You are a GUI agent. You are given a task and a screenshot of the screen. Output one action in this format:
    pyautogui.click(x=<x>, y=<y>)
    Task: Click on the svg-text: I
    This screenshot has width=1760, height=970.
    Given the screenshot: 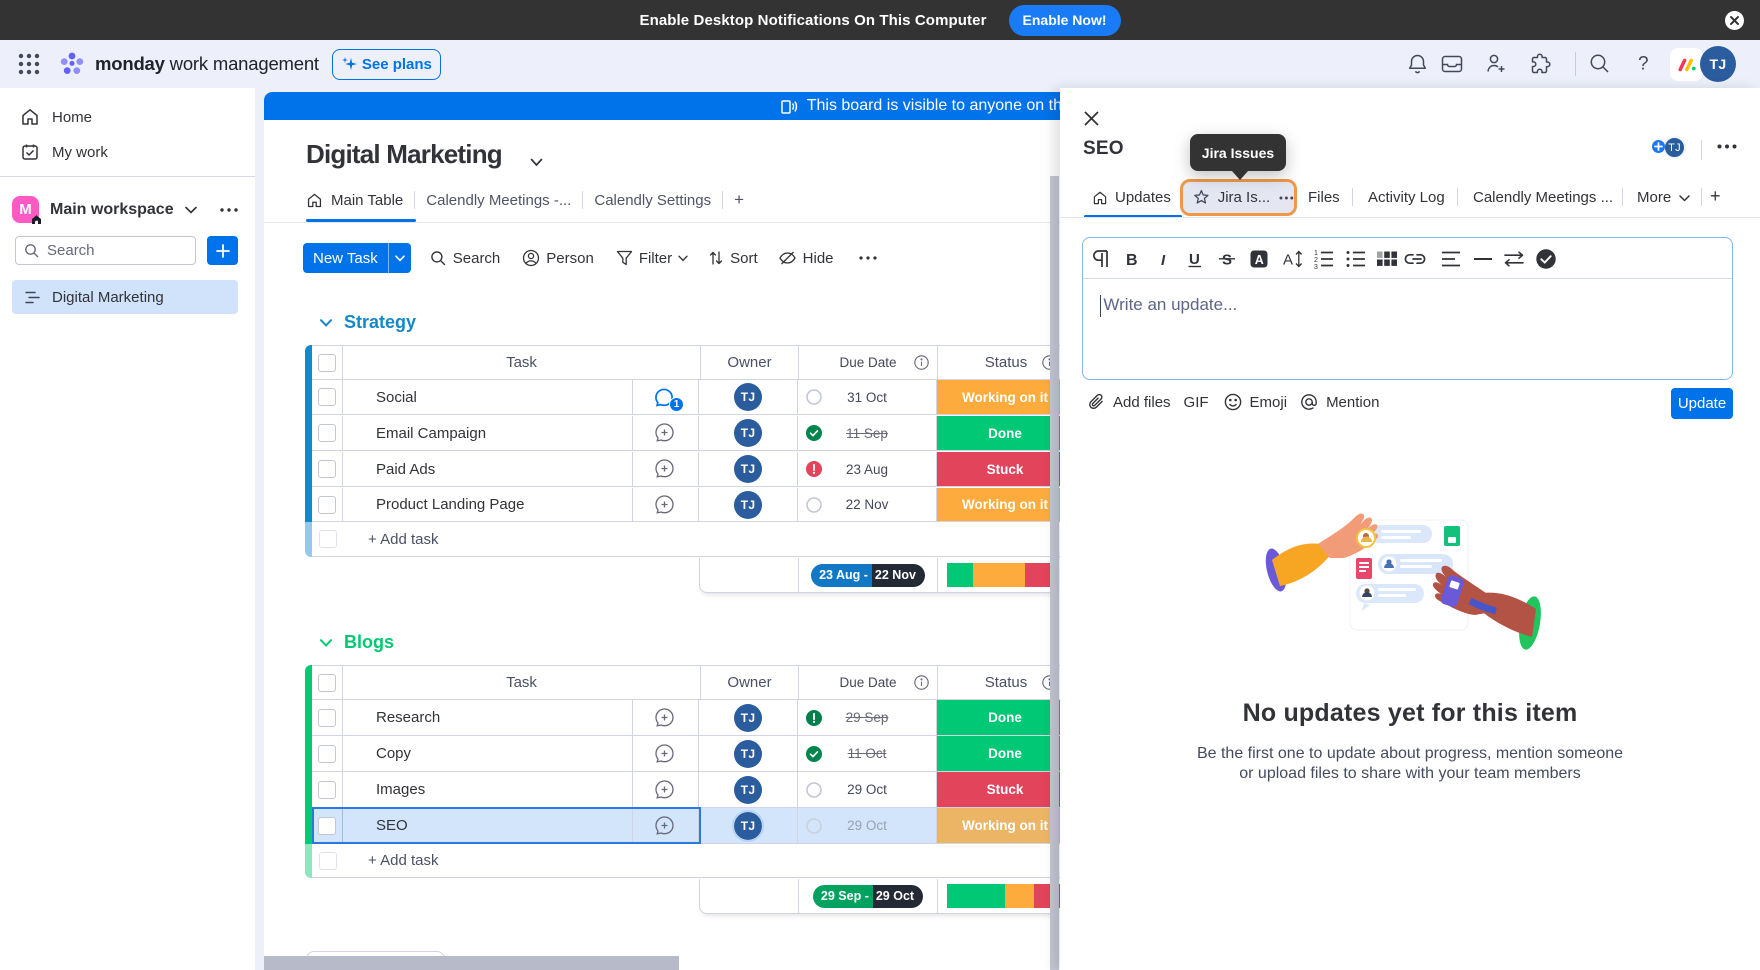 What is the action you would take?
    pyautogui.click(x=1163, y=260)
    